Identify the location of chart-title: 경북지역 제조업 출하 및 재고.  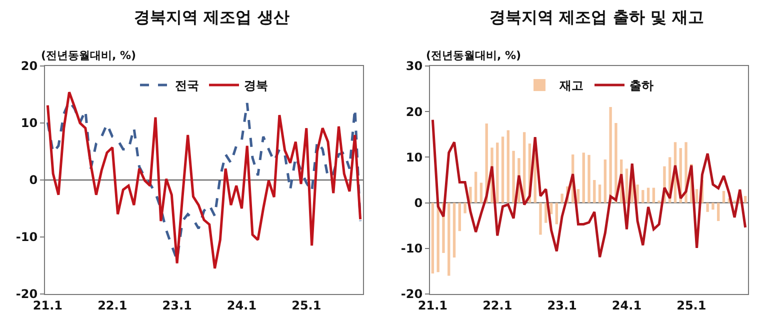
(597, 17).